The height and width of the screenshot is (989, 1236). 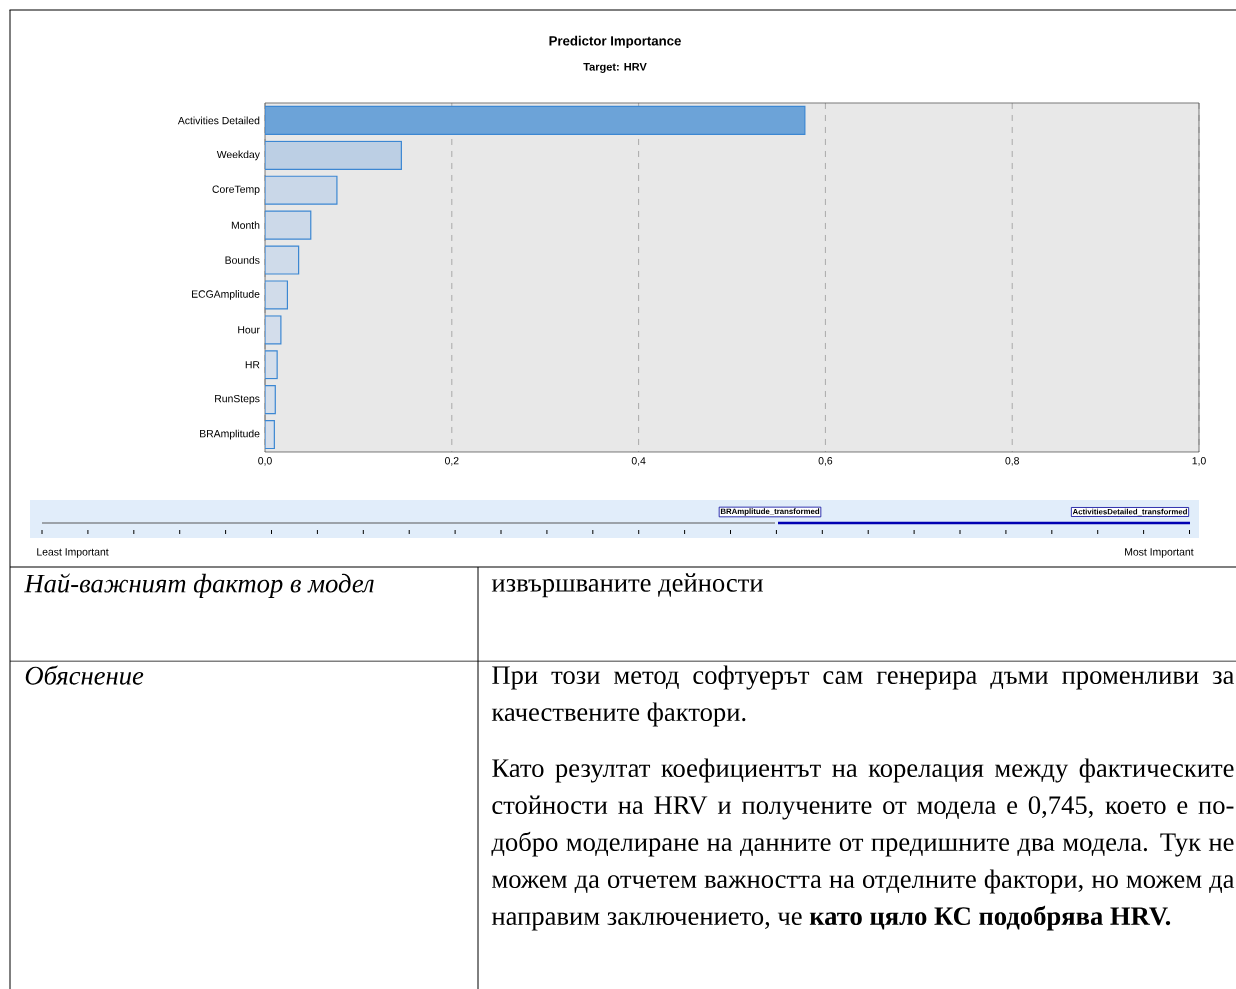 I want to click on y-tick-label: HR, so click(x=252, y=365).